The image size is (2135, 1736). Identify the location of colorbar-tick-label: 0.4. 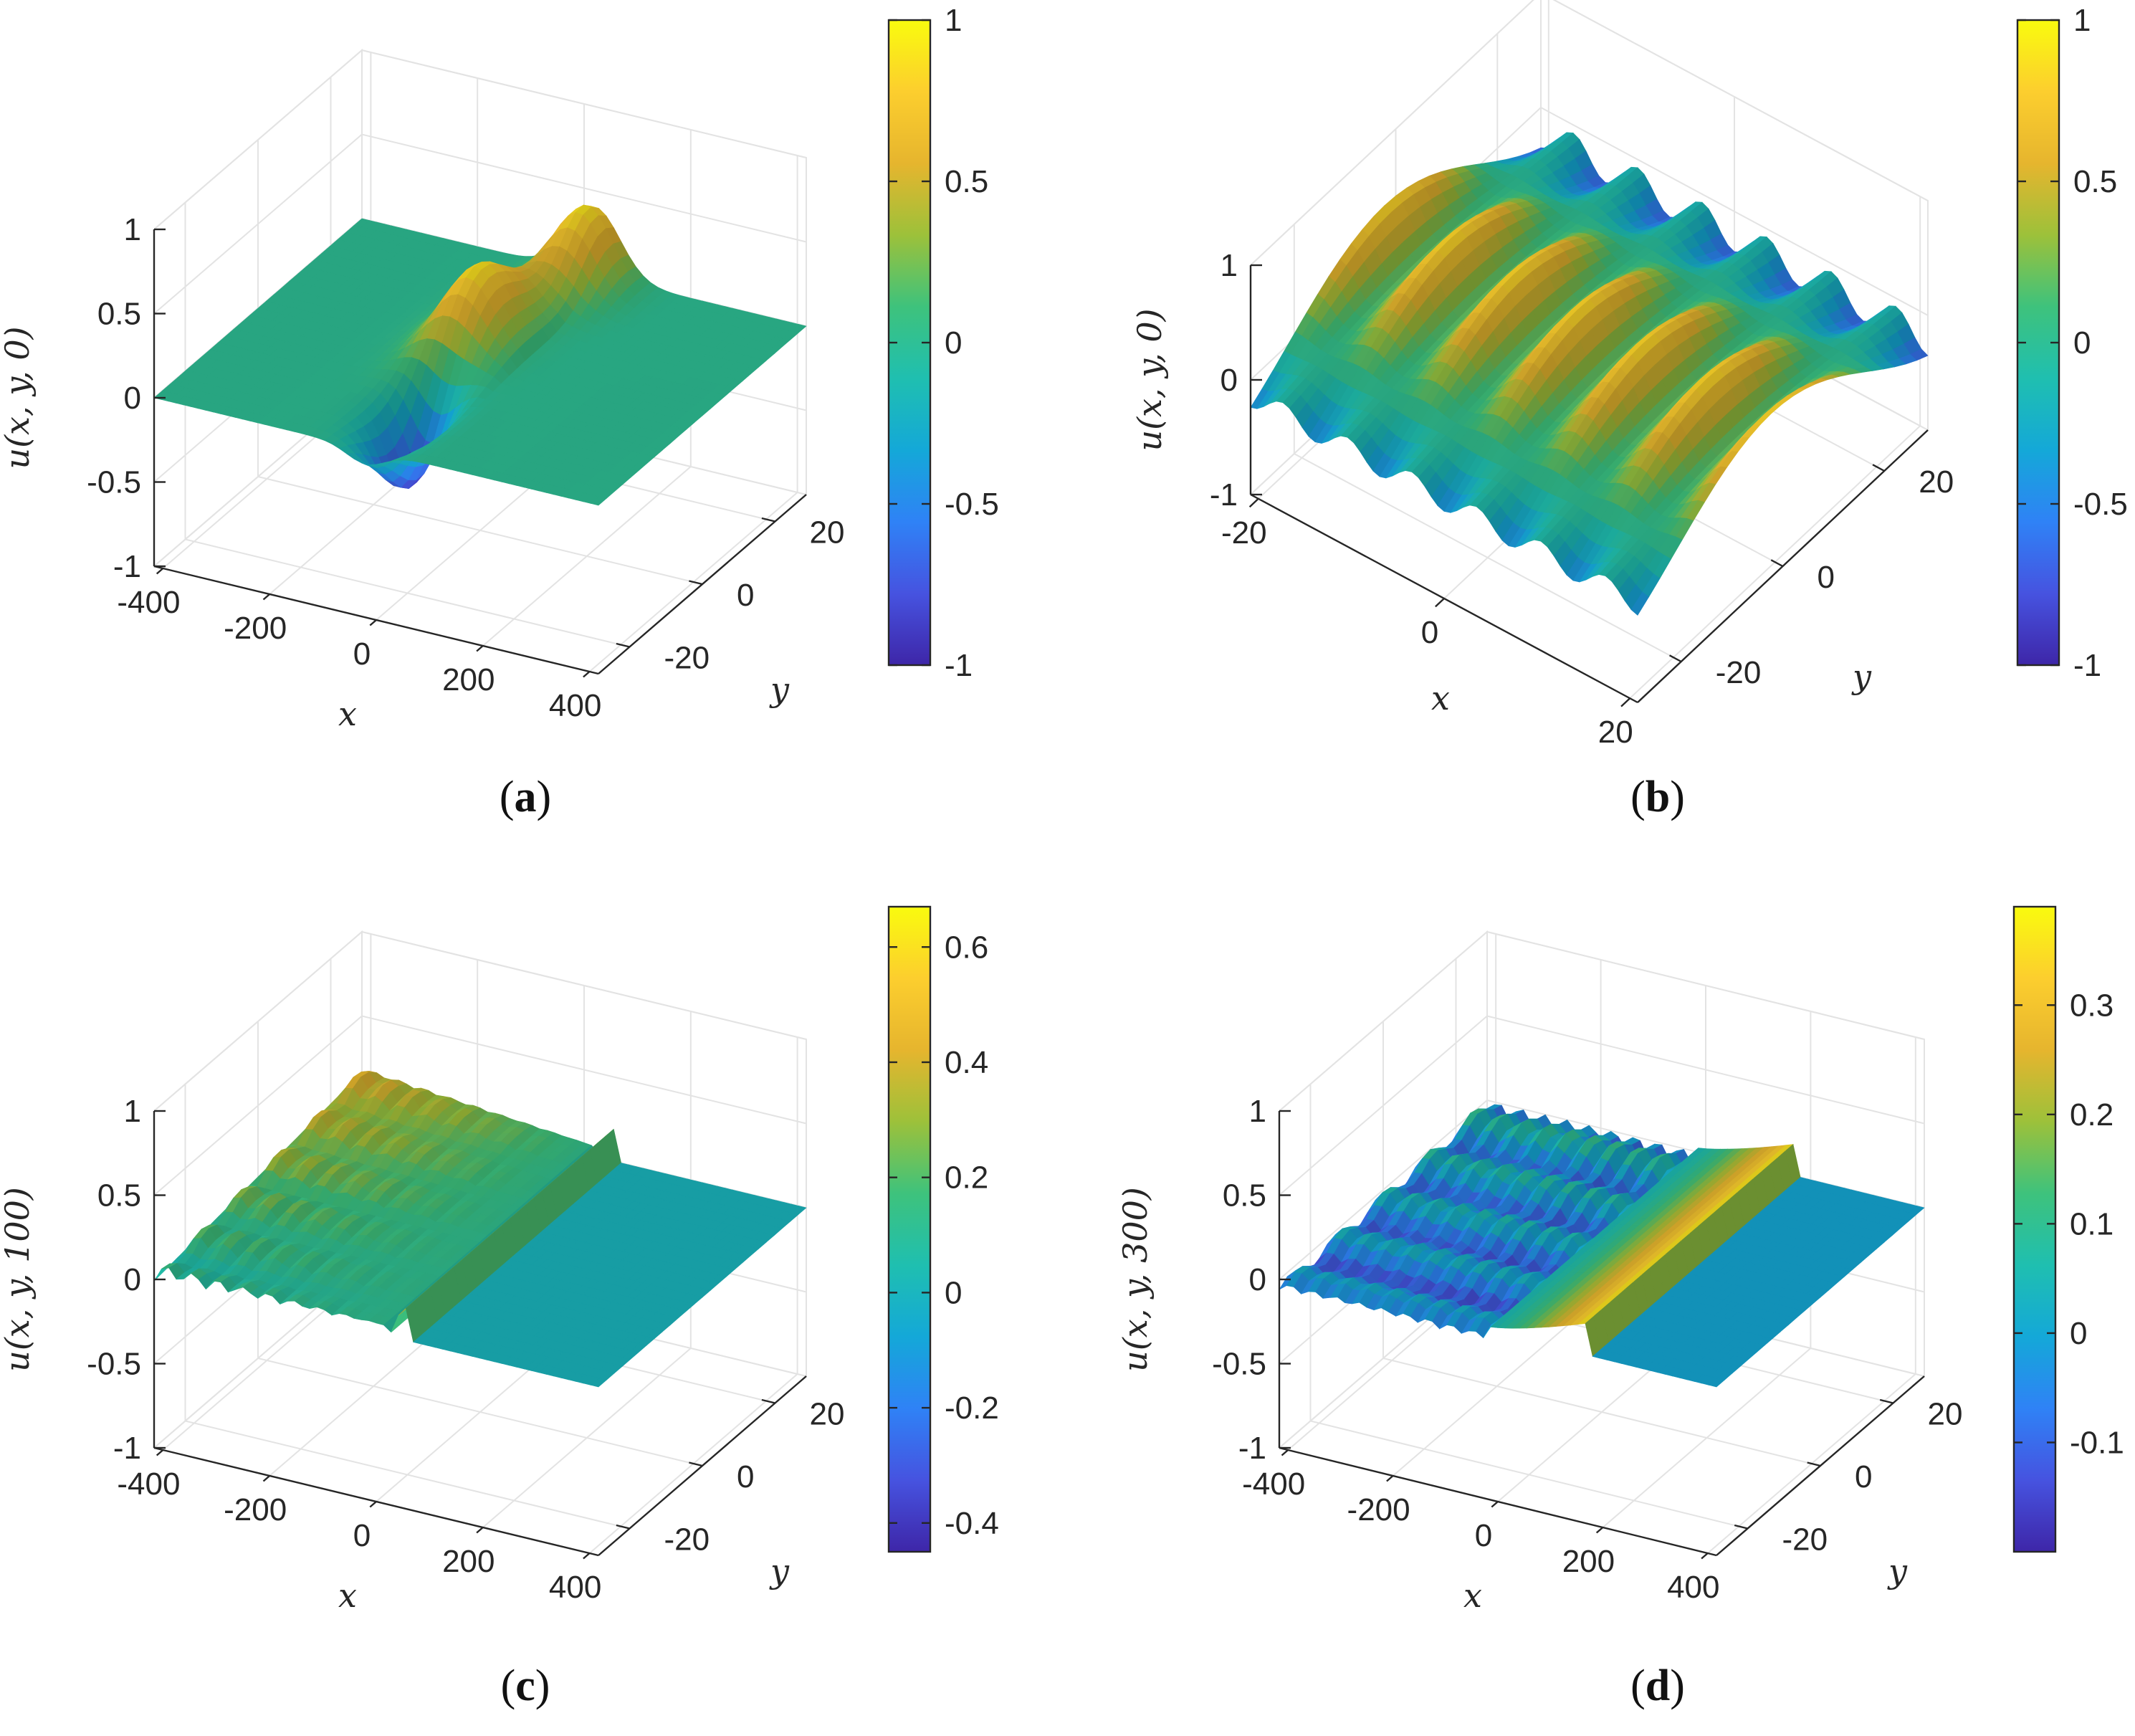
(966, 1062).